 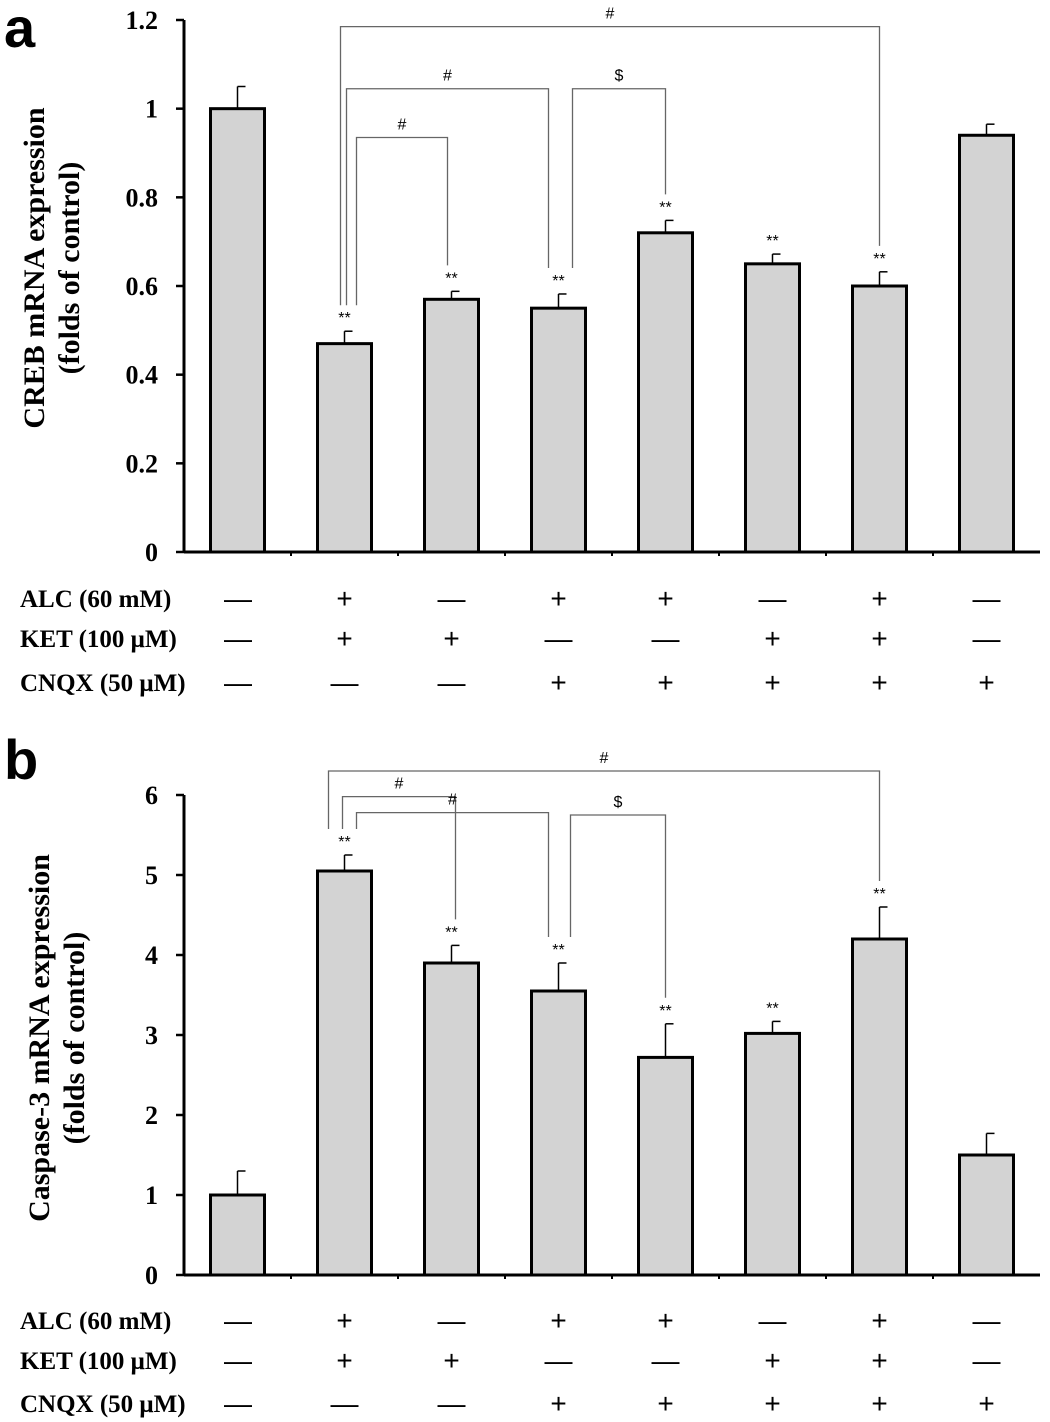 I want to click on a-y-tick-label: 0, so click(x=151, y=552).